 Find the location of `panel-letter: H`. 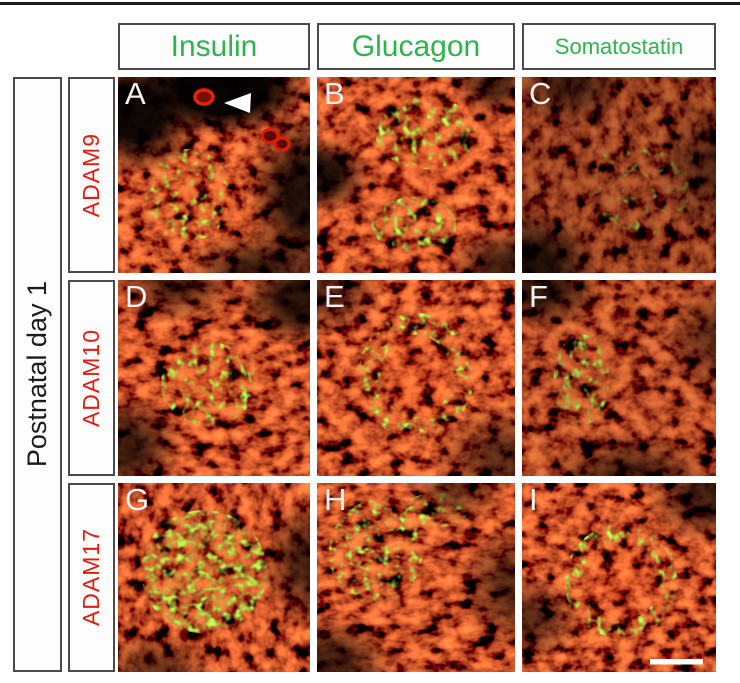

panel-letter: H is located at coordinates (335, 500).